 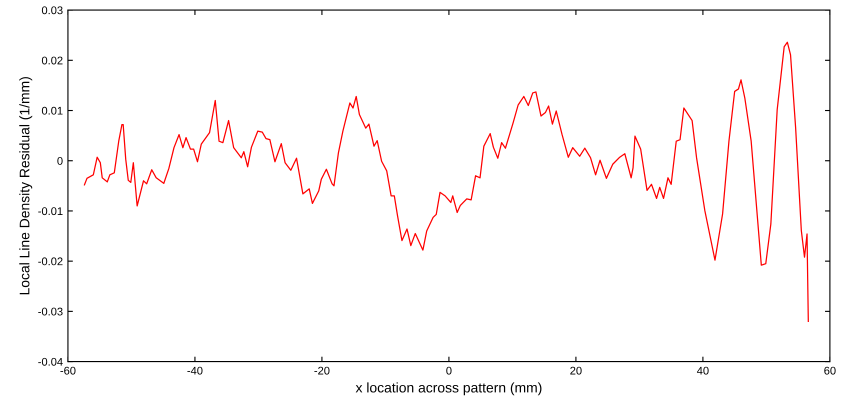 What do you see at coordinates (449, 370) in the screenshot?
I see `x-tick-label: 0` at bounding box center [449, 370].